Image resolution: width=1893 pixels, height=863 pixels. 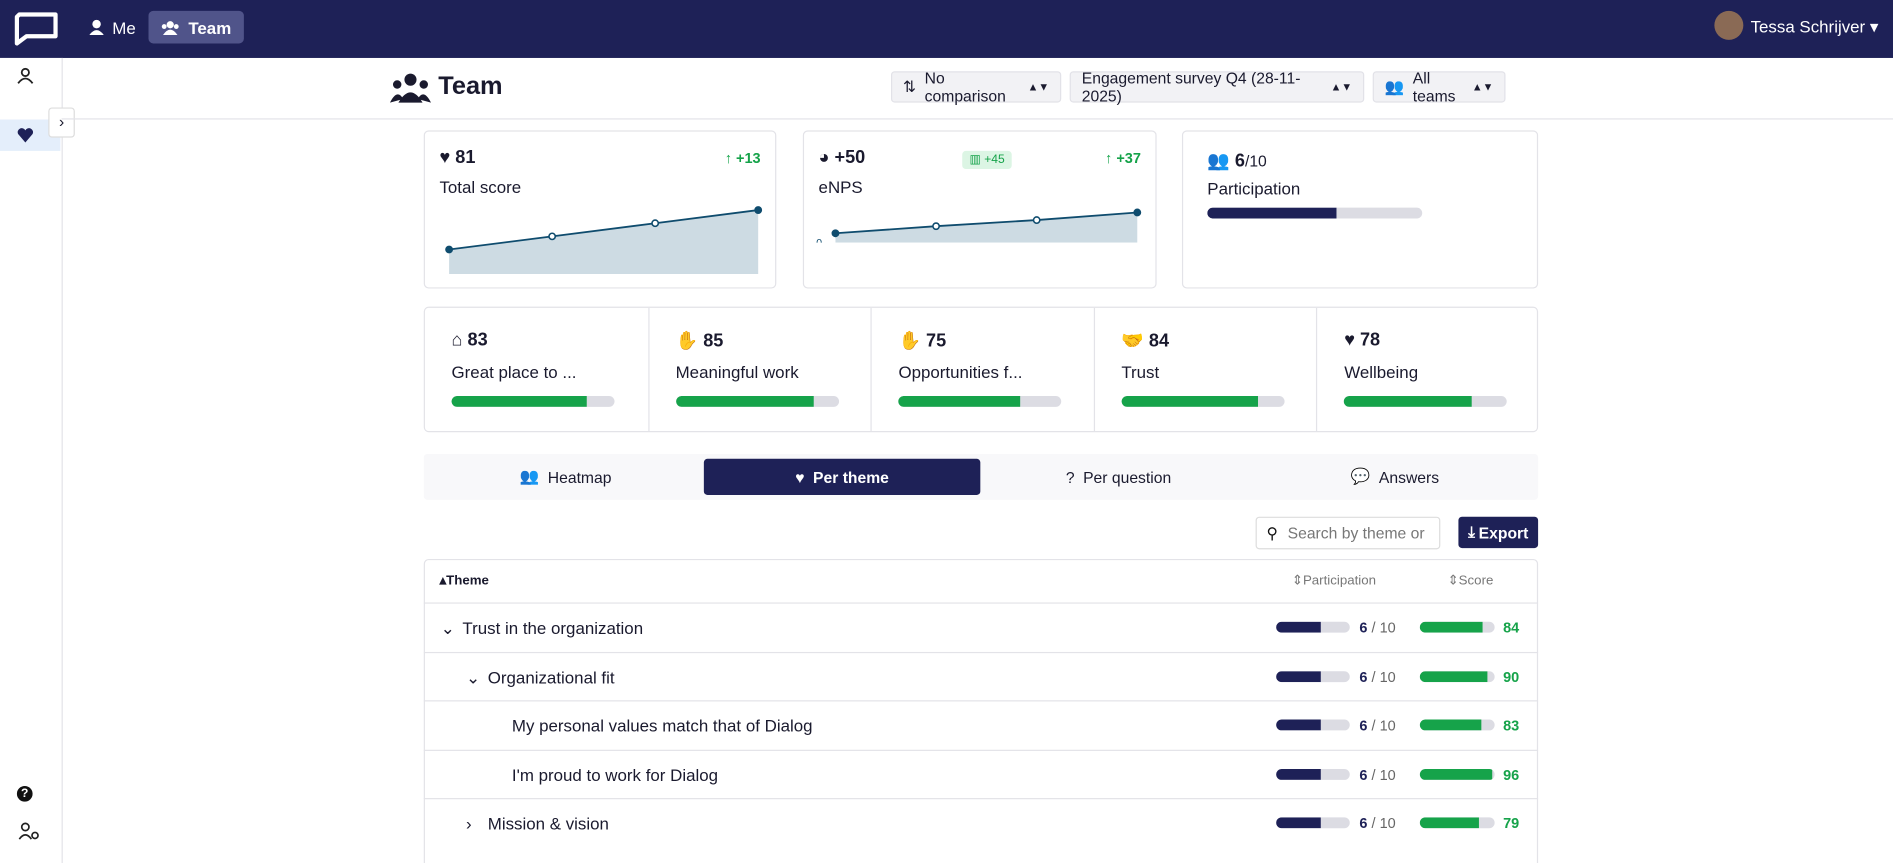 What do you see at coordinates (1439, 87) in the screenshot?
I see `filter: 👥 All teams ▲▼` at bounding box center [1439, 87].